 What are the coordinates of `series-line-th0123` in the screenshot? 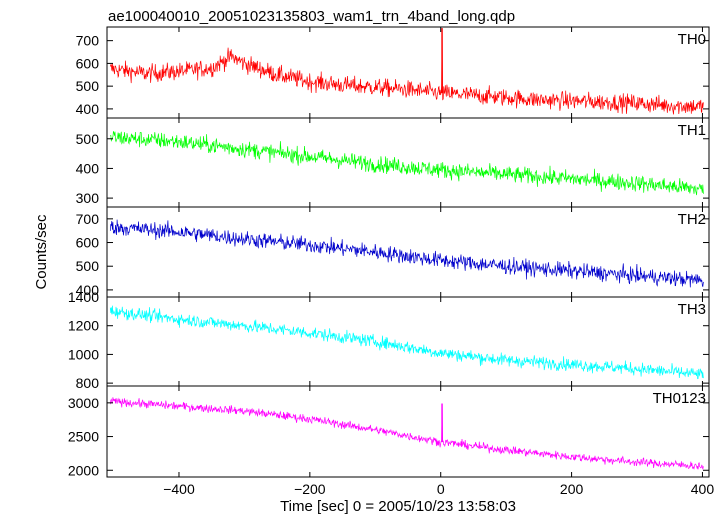 It's located at (406, 433).